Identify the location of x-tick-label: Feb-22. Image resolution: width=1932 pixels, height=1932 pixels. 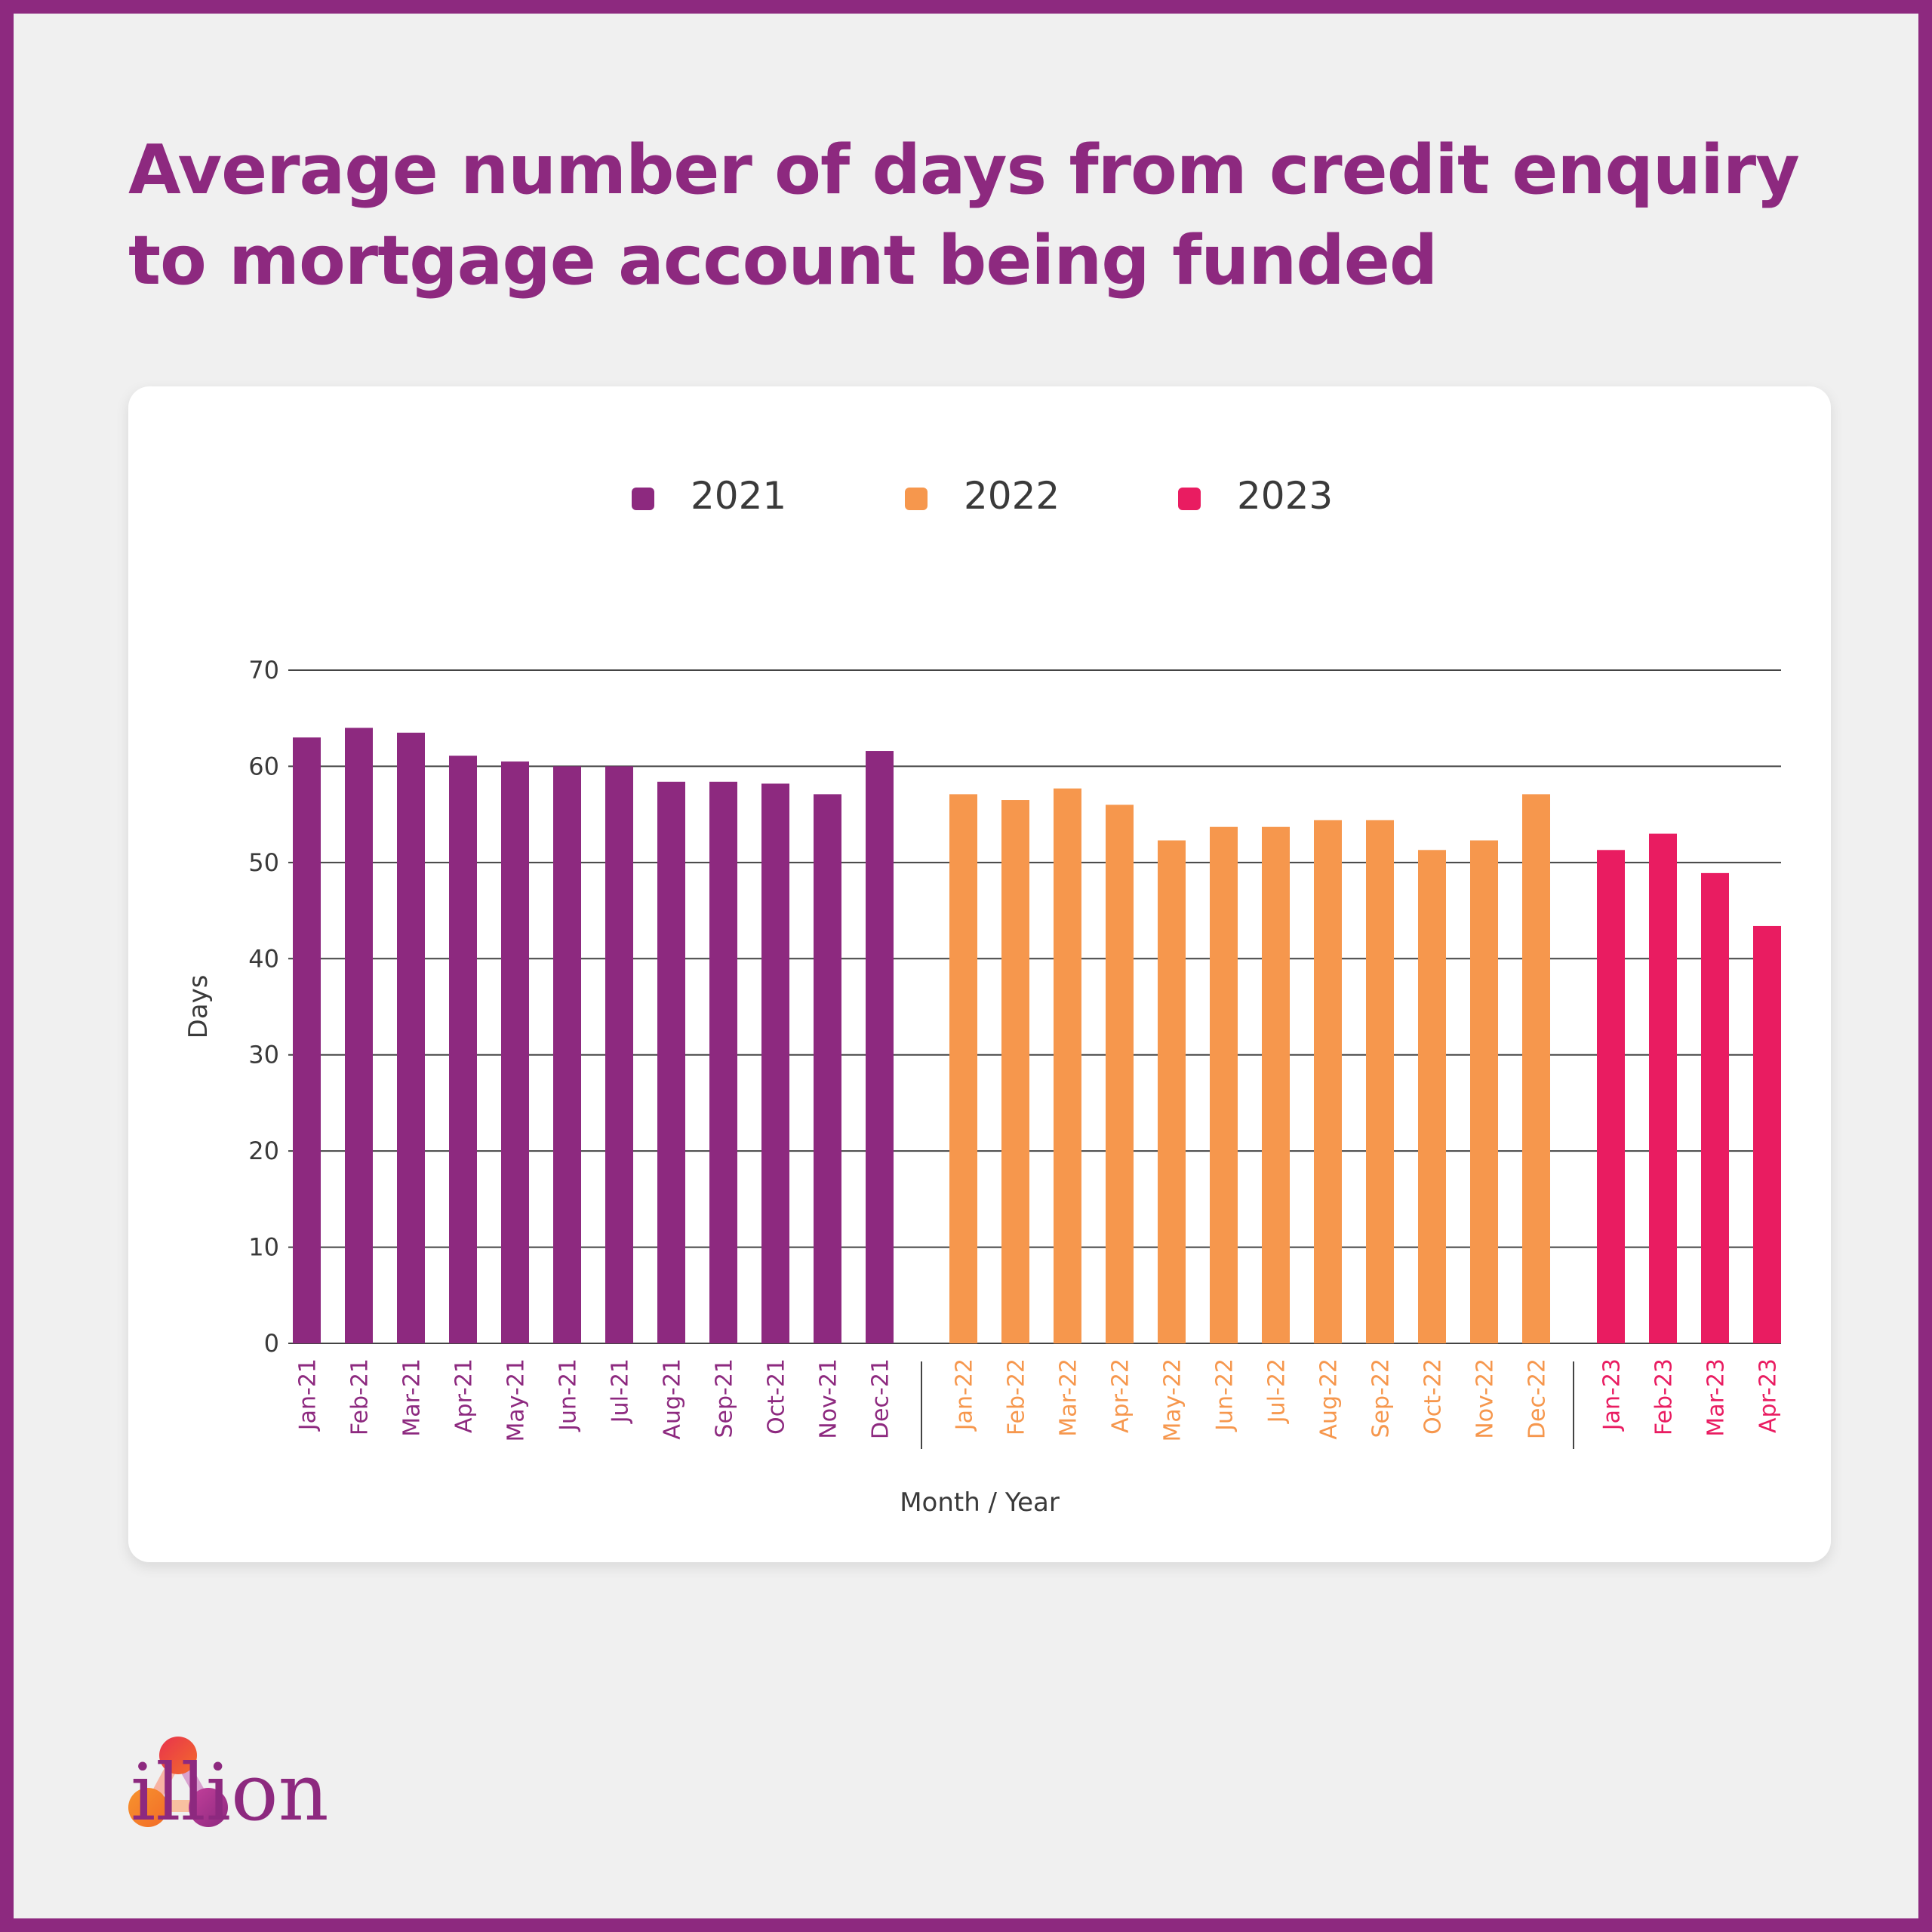
(1017, 1396).